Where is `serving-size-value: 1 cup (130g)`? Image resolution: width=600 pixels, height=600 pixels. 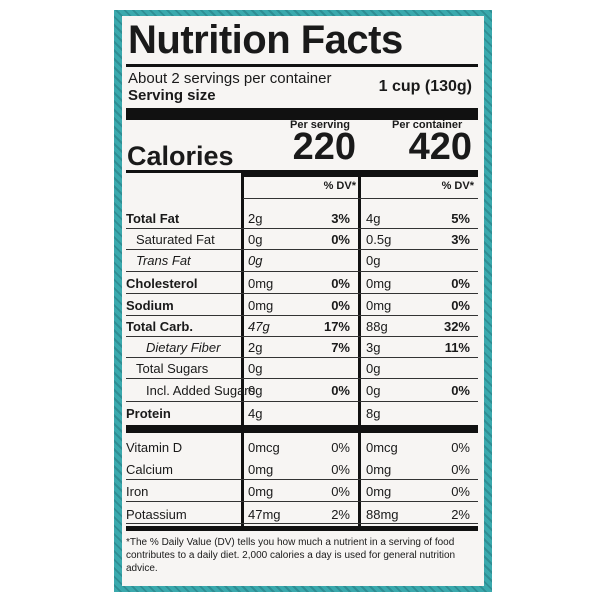 serving-size-value: 1 cup (130g) is located at coordinates (425, 86).